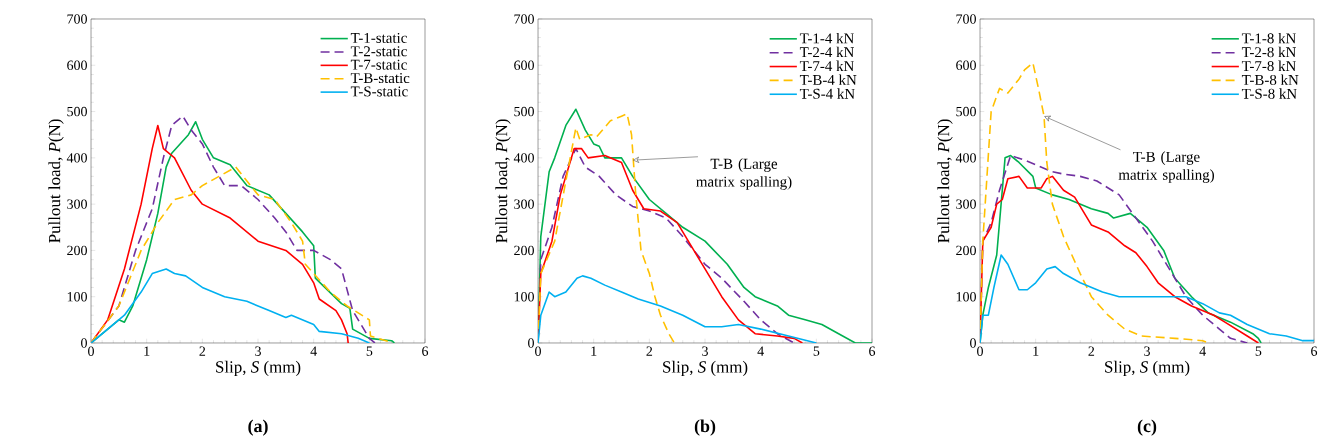 Image resolution: width=1321 pixels, height=446 pixels. I want to click on text: (b), so click(705, 427).